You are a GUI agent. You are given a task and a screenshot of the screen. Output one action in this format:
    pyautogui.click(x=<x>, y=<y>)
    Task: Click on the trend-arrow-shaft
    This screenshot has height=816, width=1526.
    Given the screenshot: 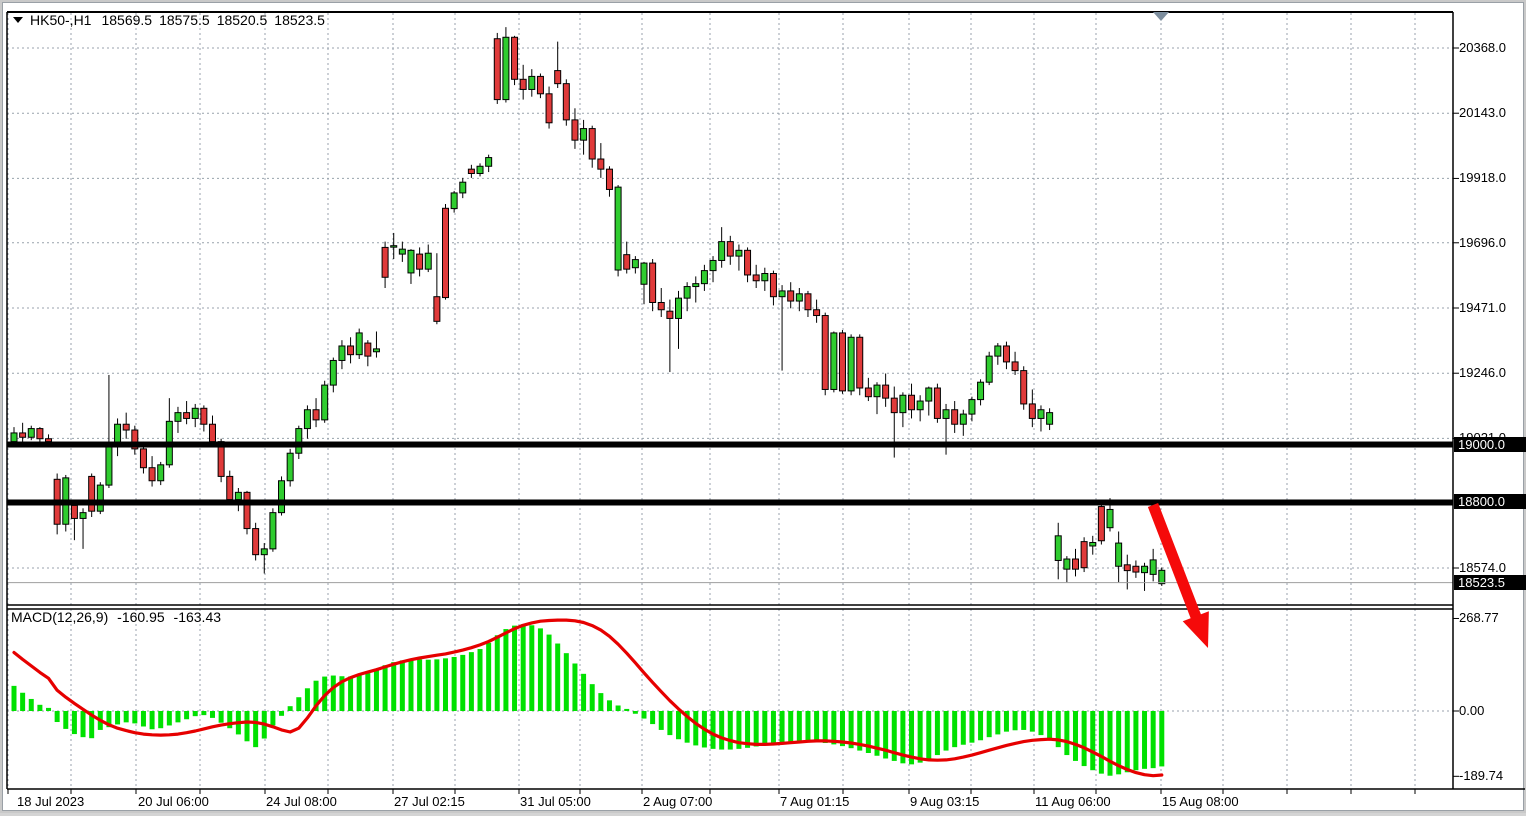 What is the action you would take?
    pyautogui.click(x=1175, y=562)
    